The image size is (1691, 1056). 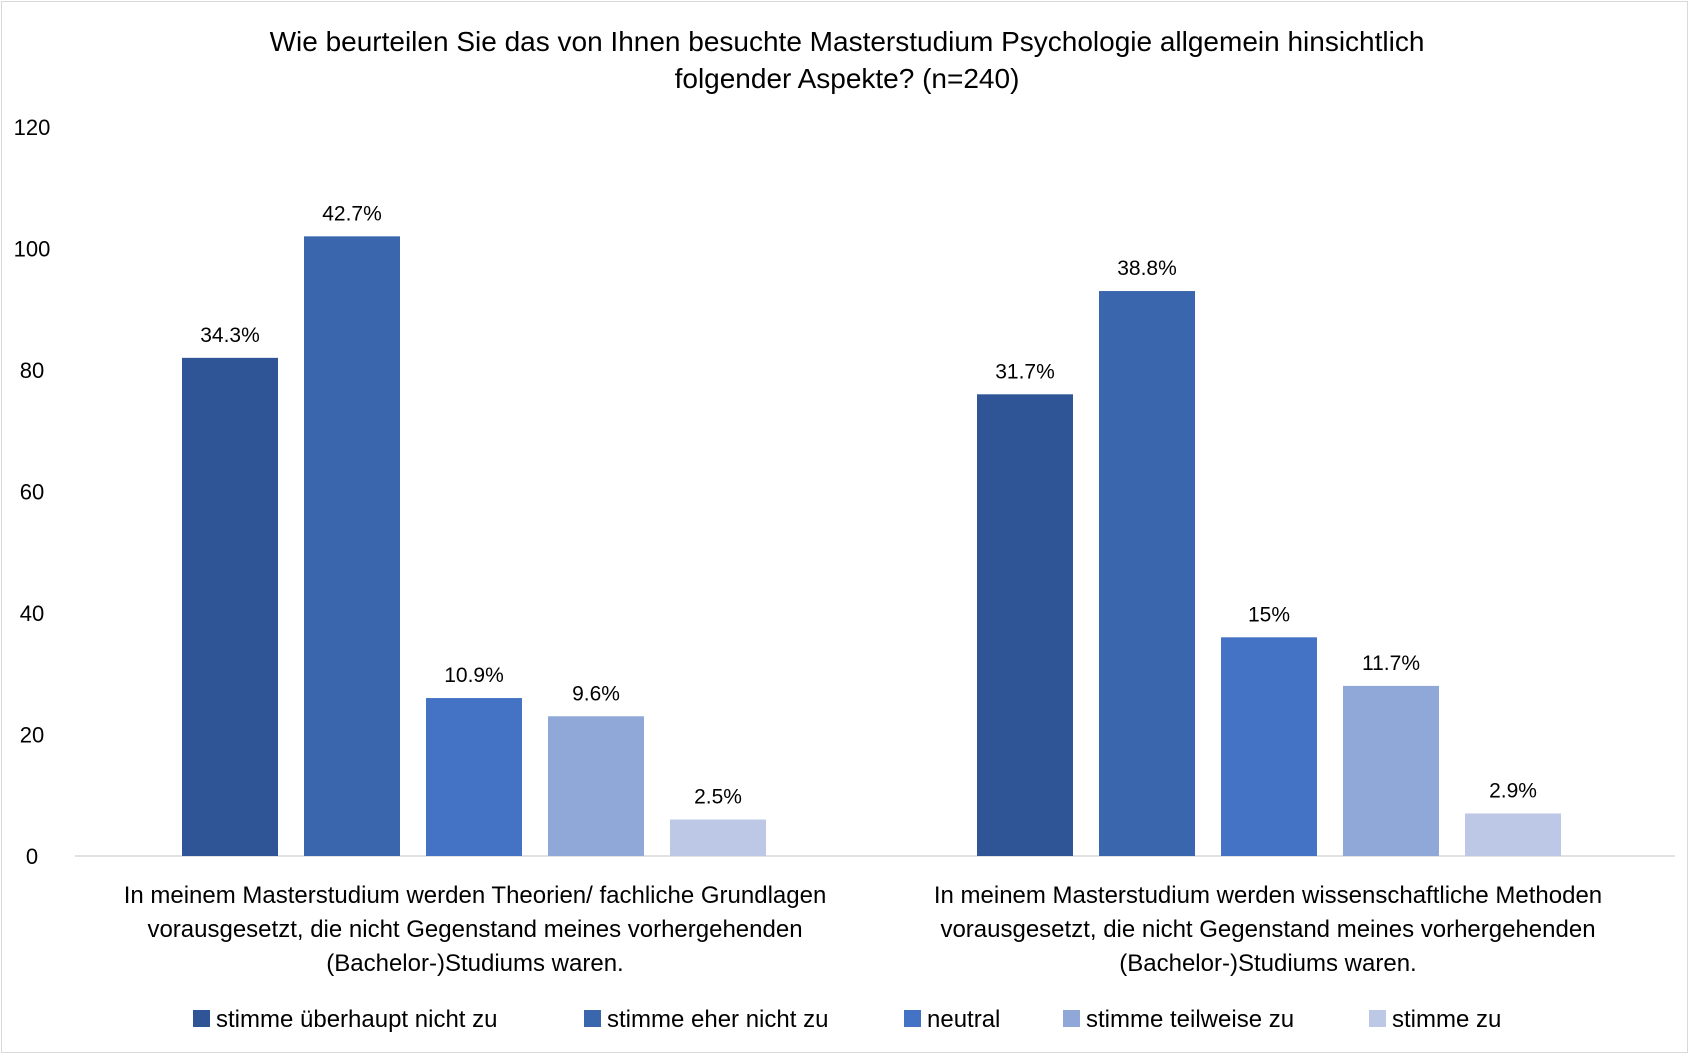 What do you see at coordinates (596, 693) in the screenshot?
I see `data-label: 9.6%` at bounding box center [596, 693].